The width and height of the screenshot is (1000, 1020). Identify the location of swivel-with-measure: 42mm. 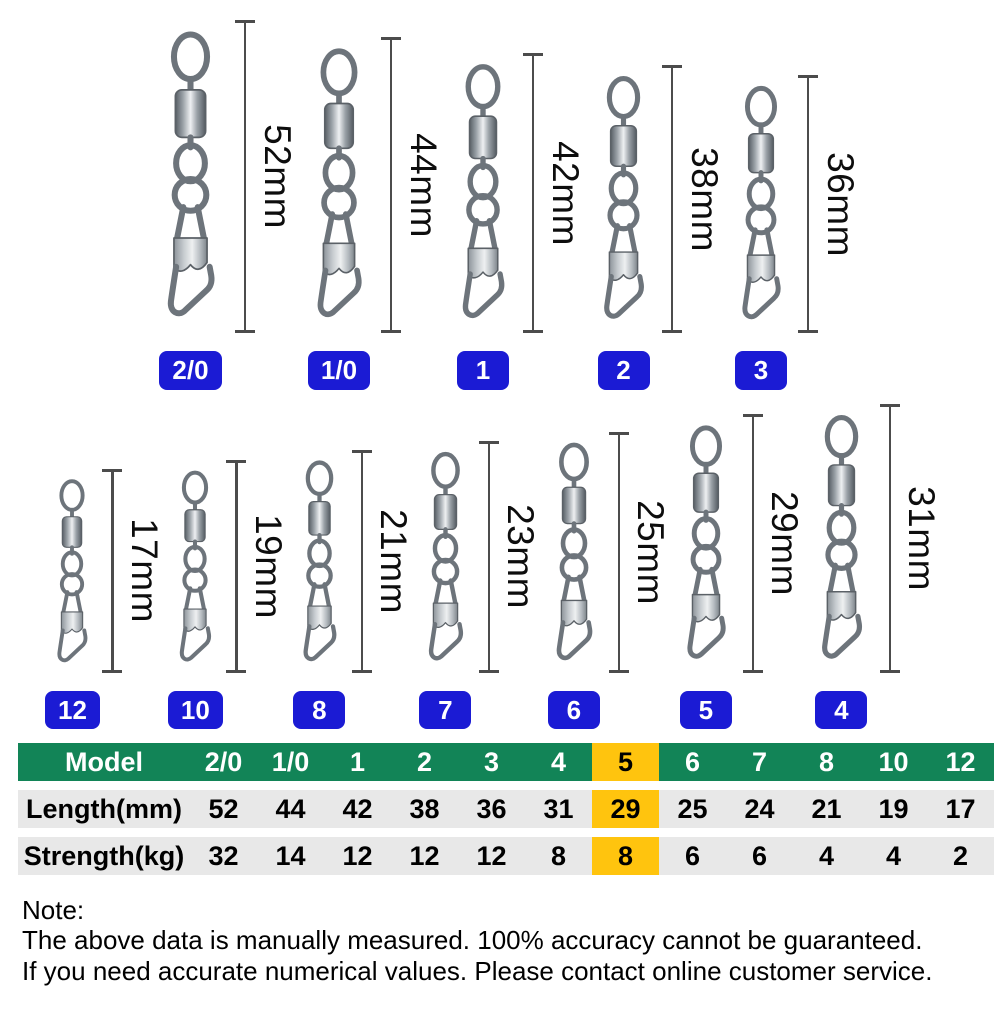
(517, 193).